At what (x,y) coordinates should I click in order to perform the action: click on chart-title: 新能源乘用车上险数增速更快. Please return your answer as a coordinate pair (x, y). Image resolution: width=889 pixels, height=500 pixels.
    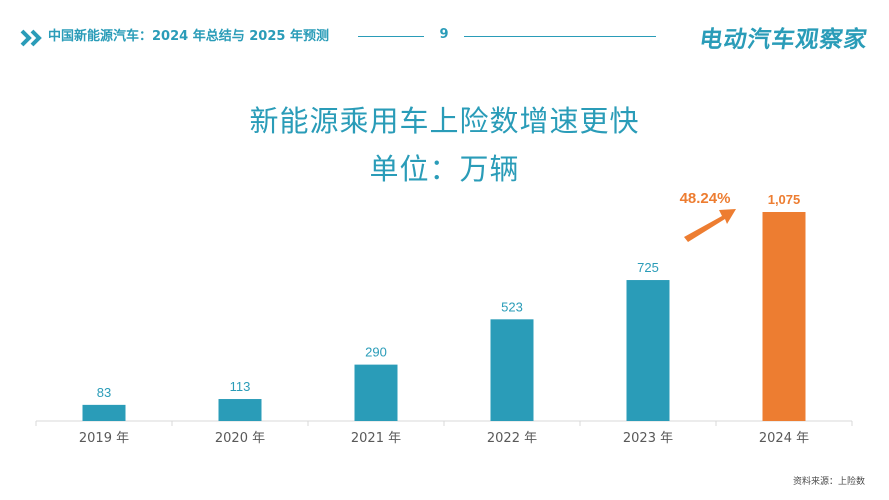
    Looking at the image, I should click on (444, 121).